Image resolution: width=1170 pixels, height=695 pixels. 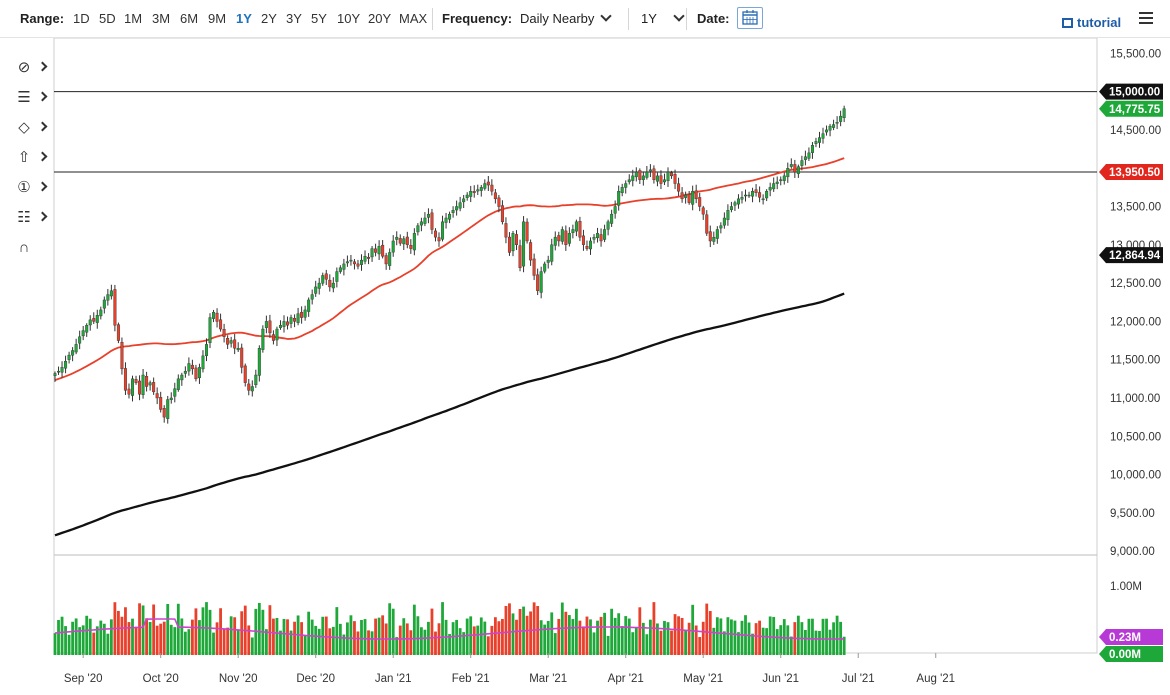 What do you see at coordinates (269, 18) in the screenshot?
I see `range-2y: 2Y` at bounding box center [269, 18].